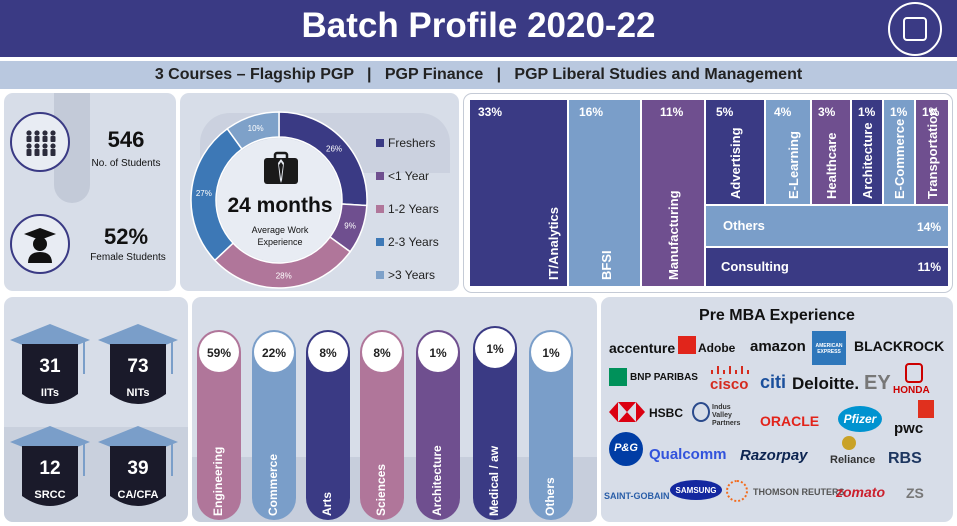 This screenshot has width=957, height=526. Describe the element at coordinates (915, 493) in the screenshot. I see `logo-zs: ZS` at that location.